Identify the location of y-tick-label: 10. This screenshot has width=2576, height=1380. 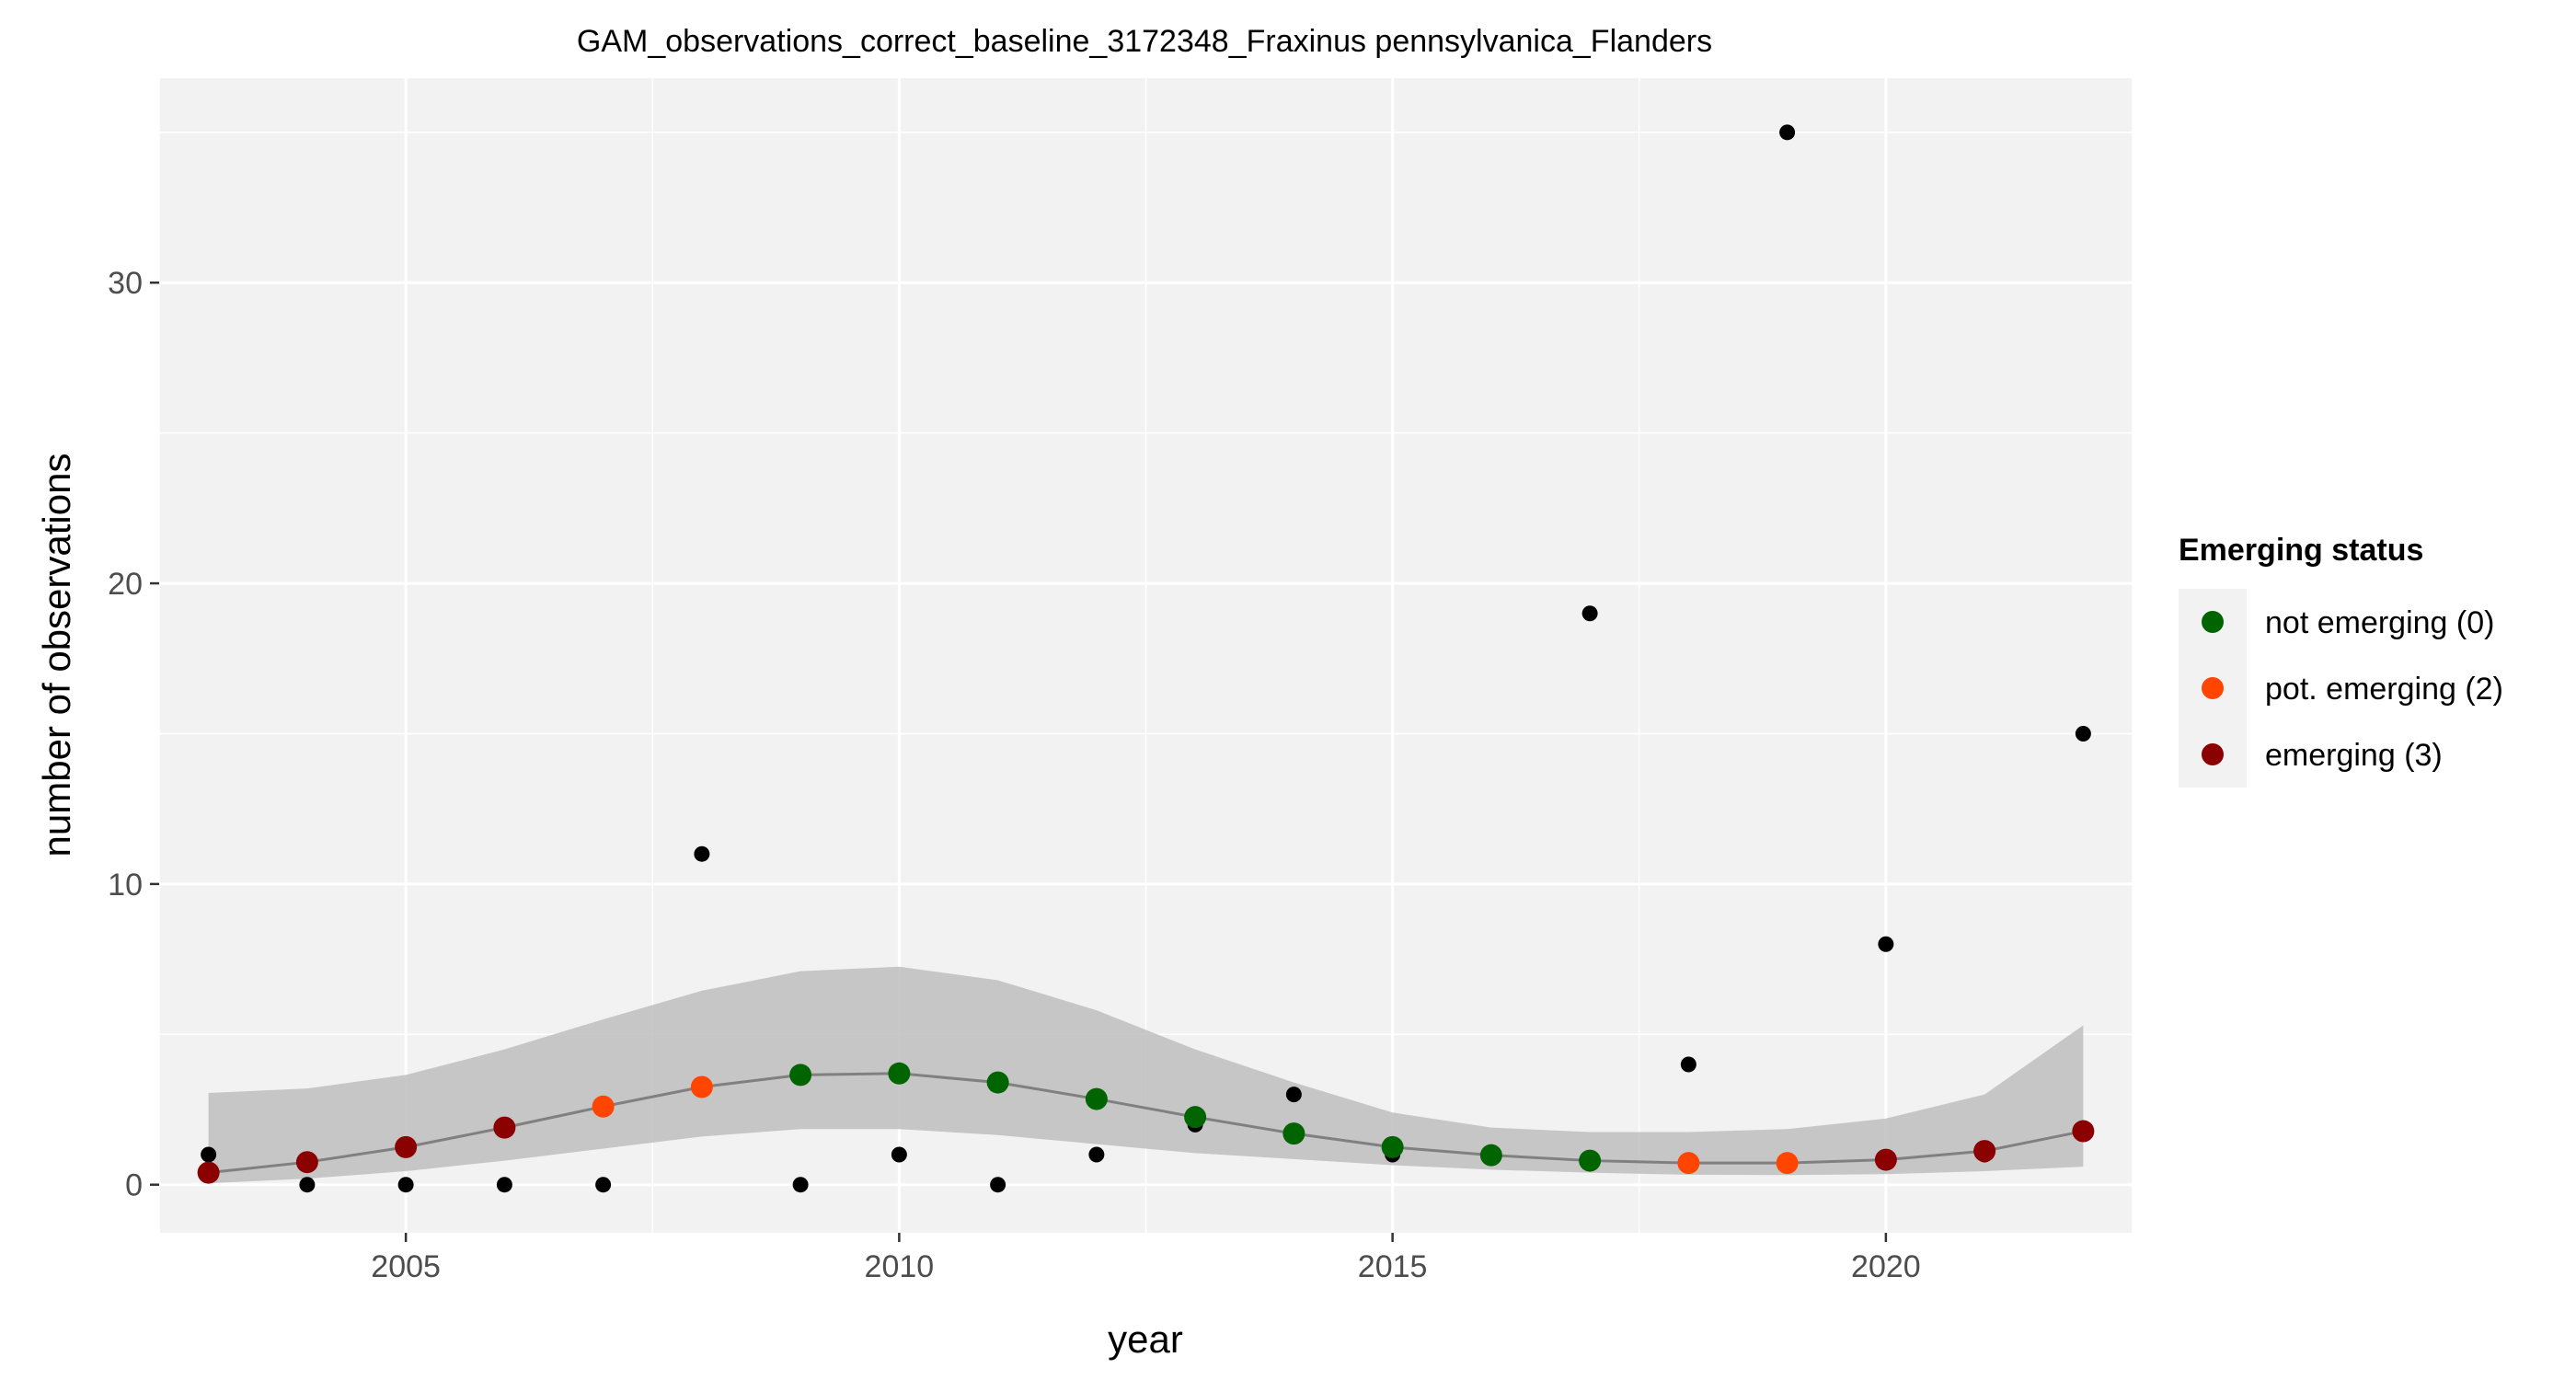
(126, 885).